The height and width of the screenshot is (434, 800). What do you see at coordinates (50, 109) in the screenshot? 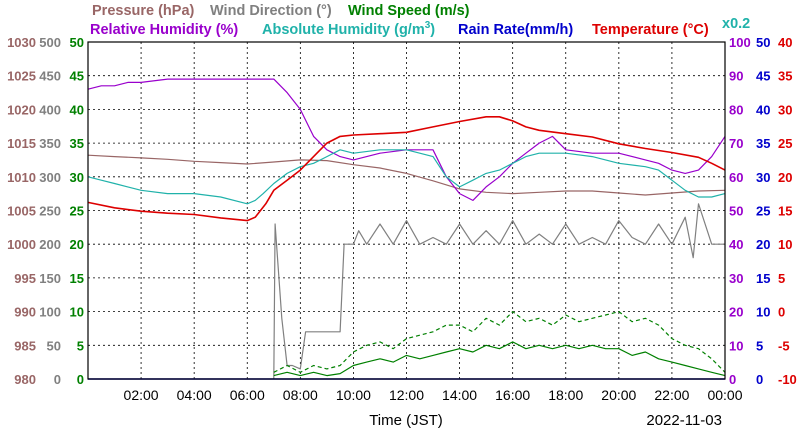
I see `y-tick-wind-direction: 400` at bounding box center [50, 109].